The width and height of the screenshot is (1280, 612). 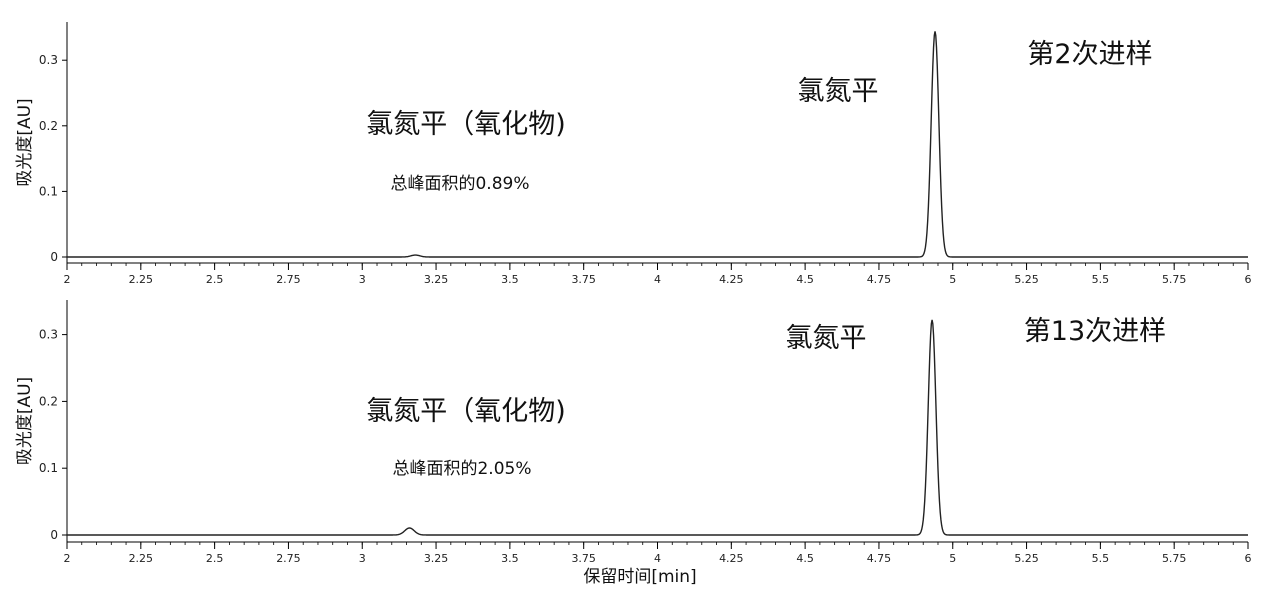 What do you see at coordinates (459, 184) in the screenshot?
I see `annotation-area: 总峰面积的0.89%` at bounding box center [459, 184].